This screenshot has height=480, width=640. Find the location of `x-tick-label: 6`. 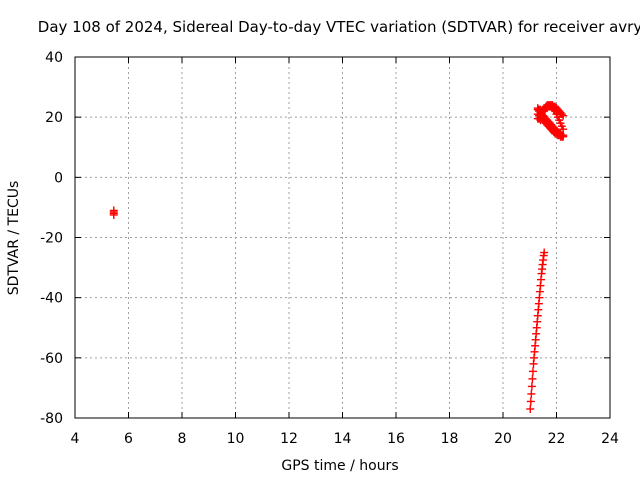

x-tick-label: 6 is located at coordinates (128, 439).